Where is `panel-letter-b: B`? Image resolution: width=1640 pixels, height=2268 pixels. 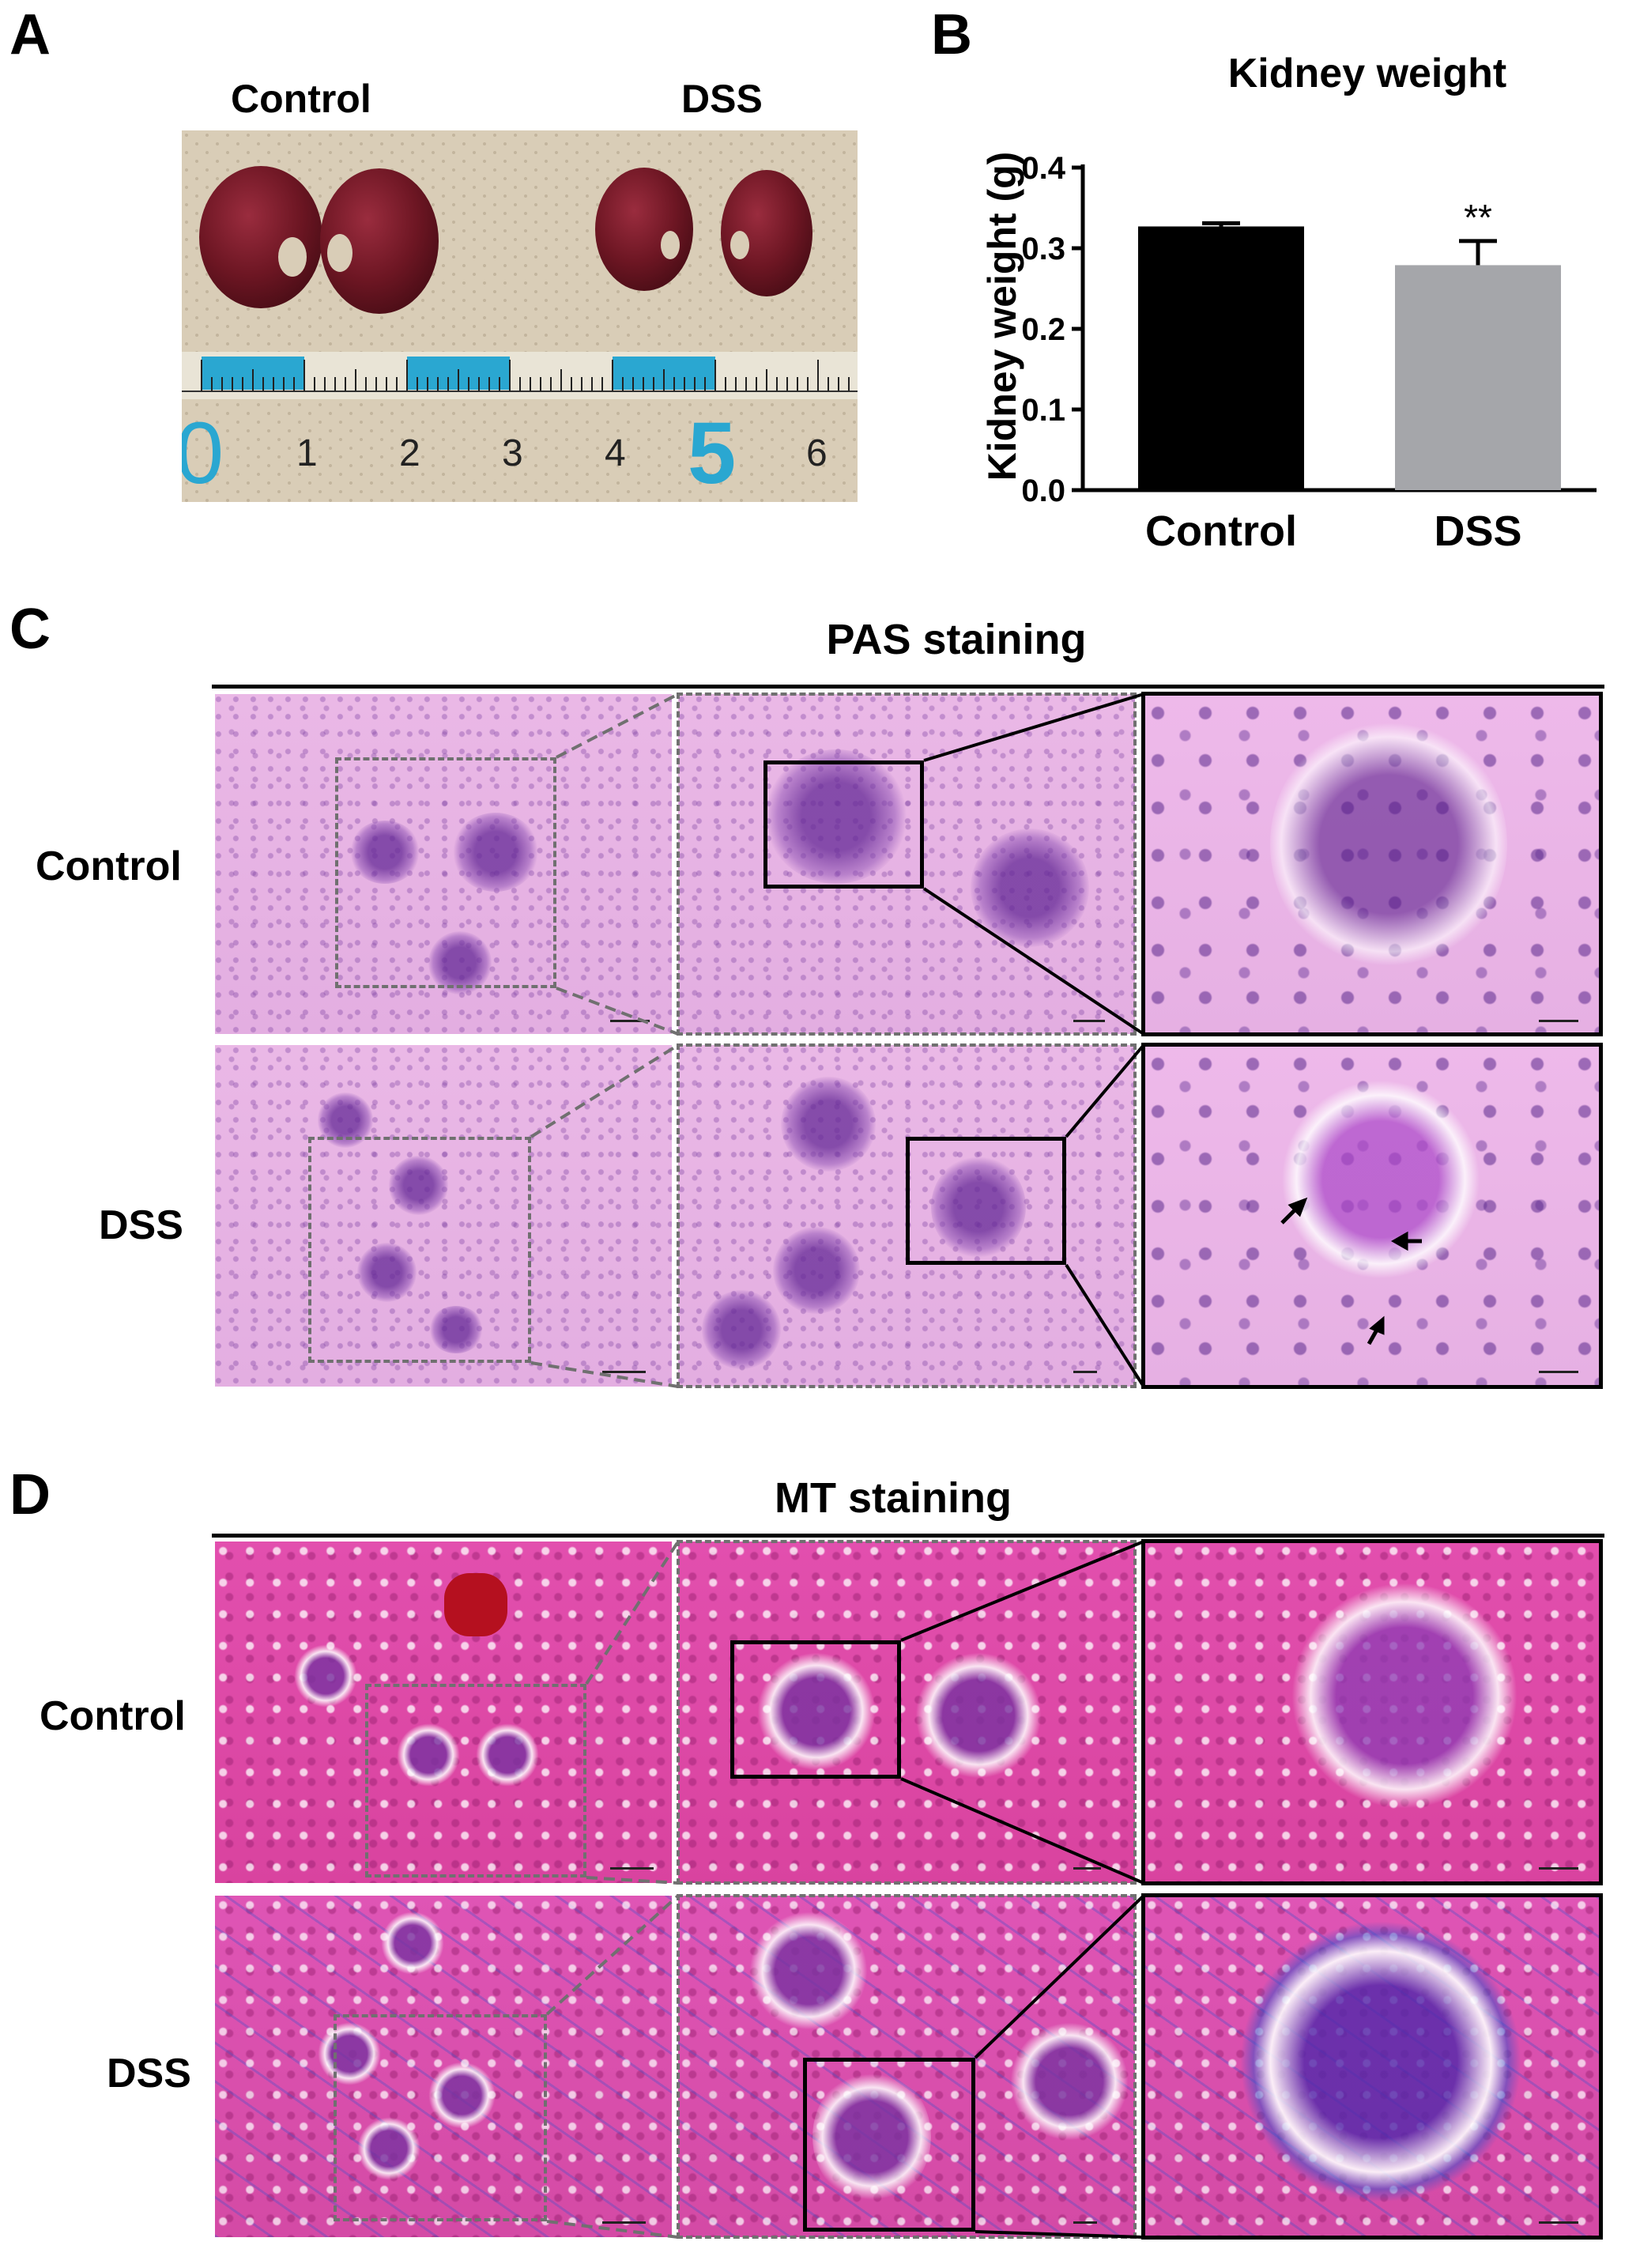 panel-letter-b: B is located at coordinates (951, 34).